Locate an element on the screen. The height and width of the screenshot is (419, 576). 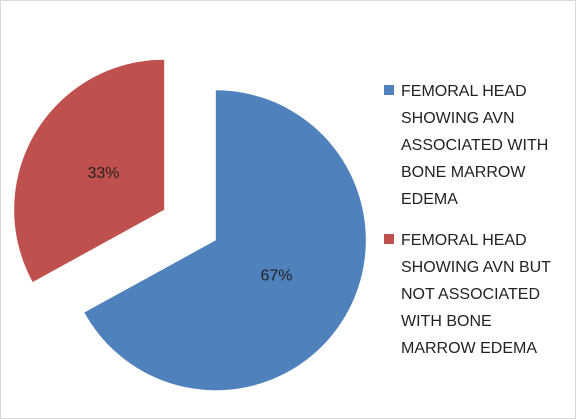
pie-slice is located at coordinates (89, 170).